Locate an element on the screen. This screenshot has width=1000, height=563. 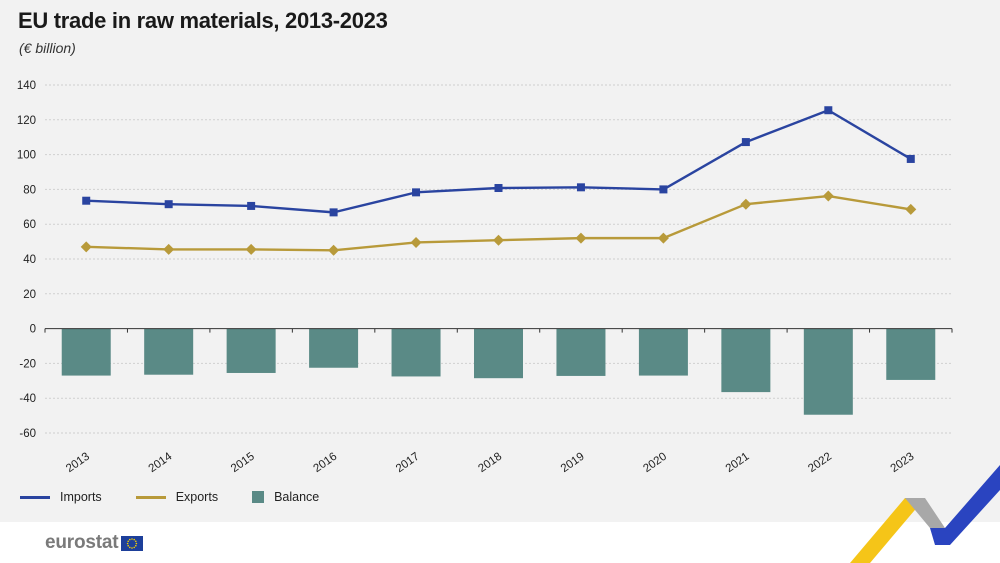
x-tick-label: 2014 is located at coordinates (161, 462).